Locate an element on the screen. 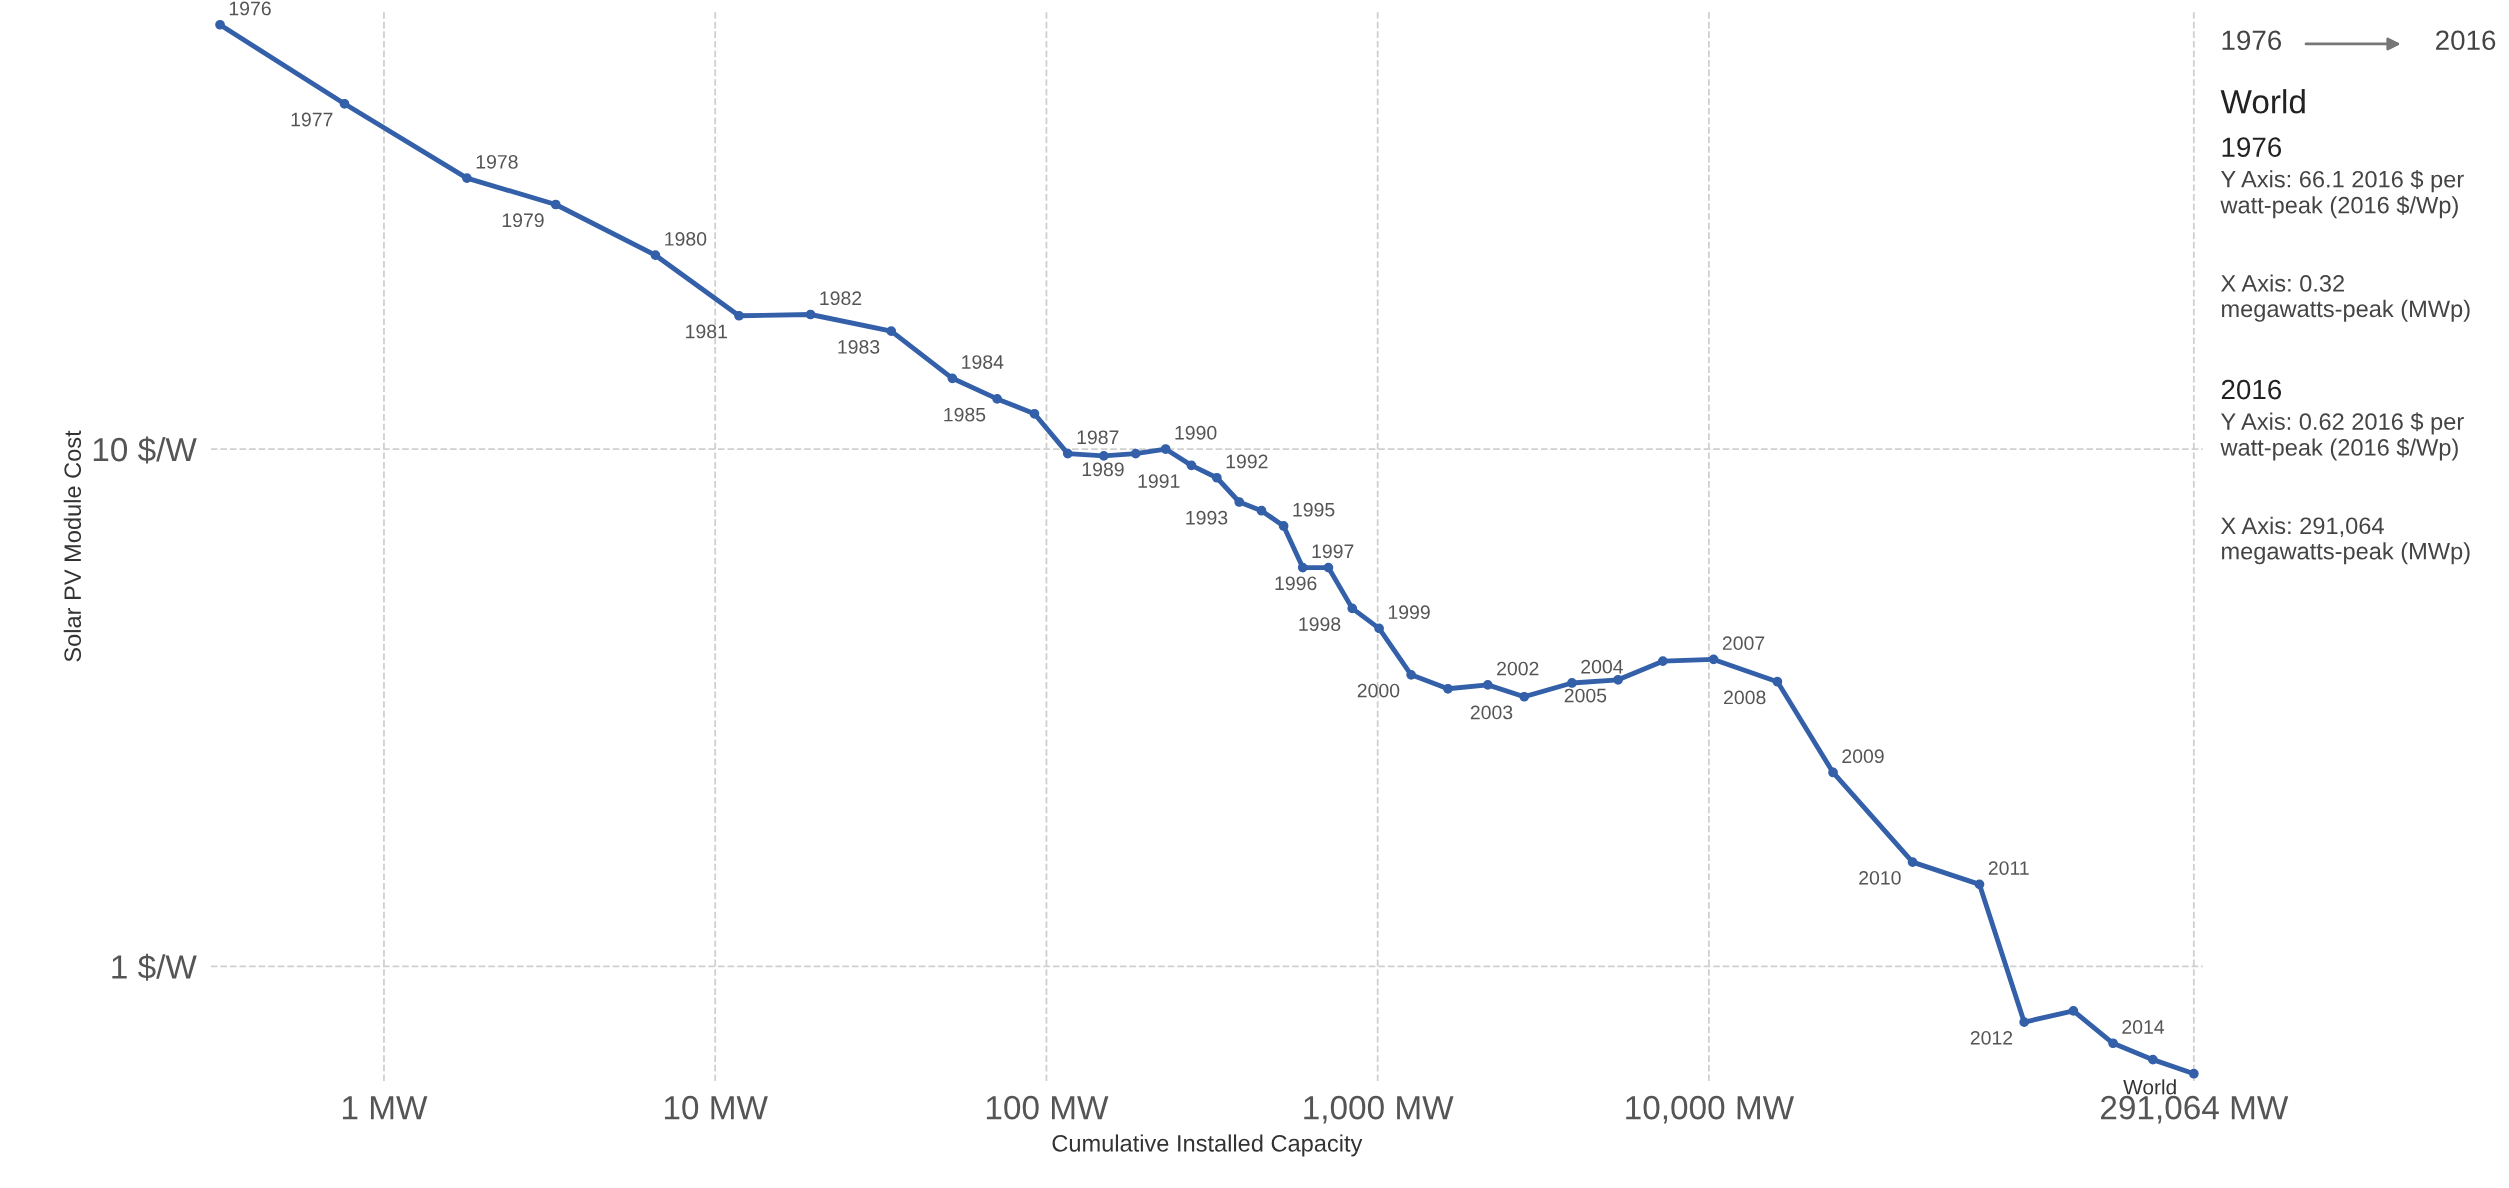 This screenshot has width=2509, height=1188. annotation: 1983 is located at coordinates (859, 347).